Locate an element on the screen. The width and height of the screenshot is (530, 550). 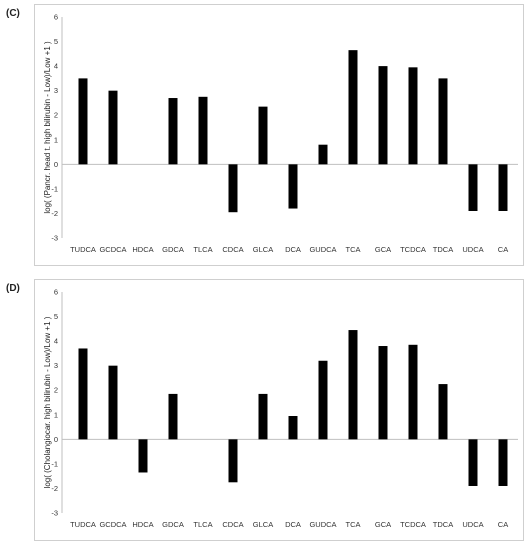
panel-label: (D) is located at coordinates (13, 288).